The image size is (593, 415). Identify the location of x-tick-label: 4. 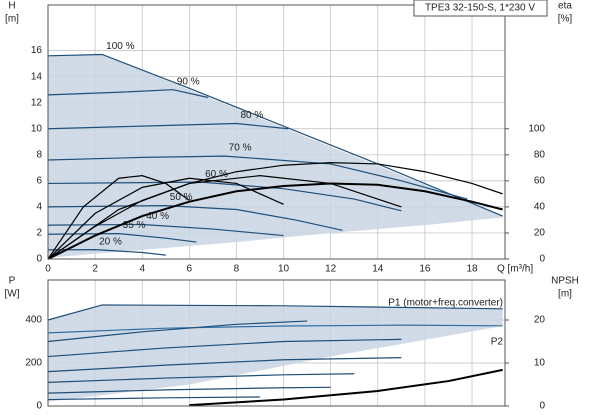
(142, 269).